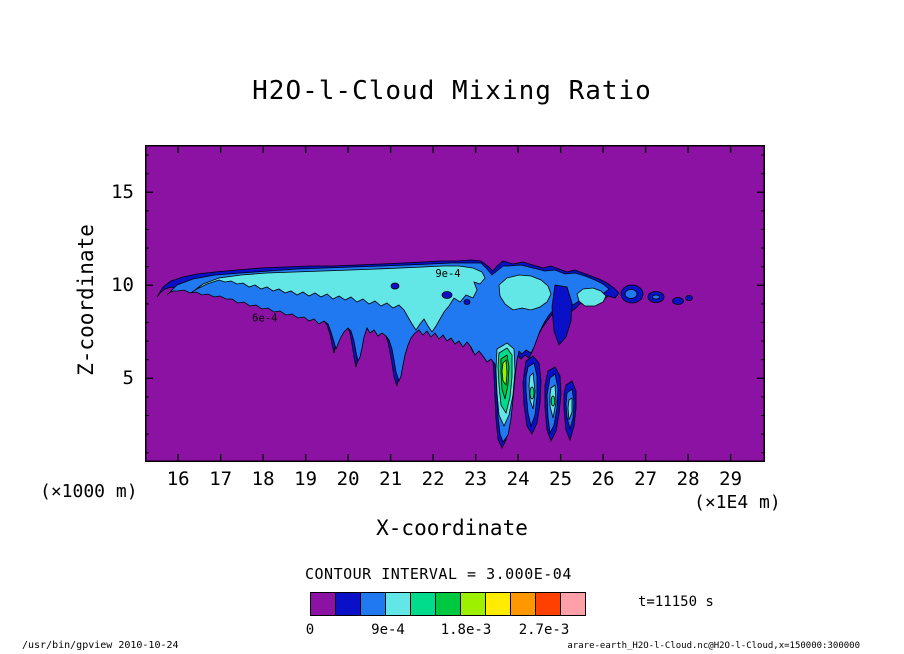 Image resolution: width=904 pixels, height=654 pixels. I want to click on colorbar-tick-label: 1.8e-3, so click(466, 630).